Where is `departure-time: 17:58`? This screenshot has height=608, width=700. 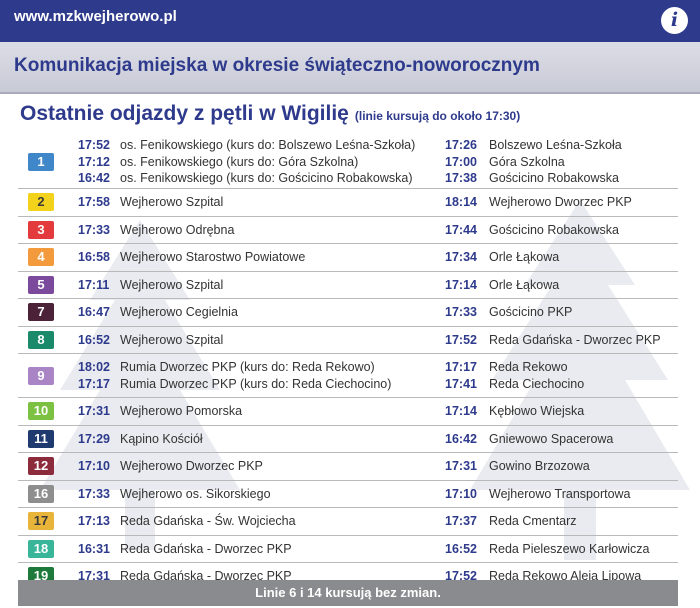 departure-time: 17:58 is located at coordinates (94, 202).